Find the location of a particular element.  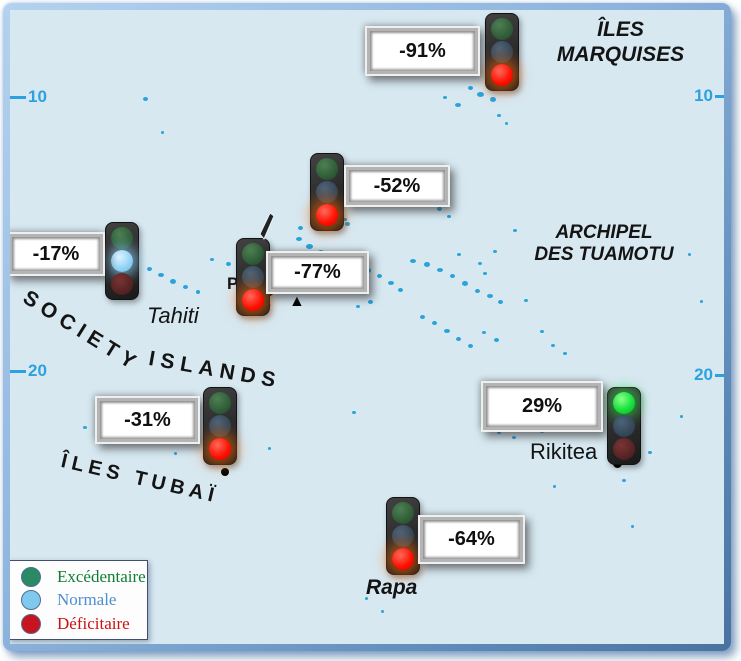

rainfall-value-box-rapa: -64% is located at coordinates (471, 539).